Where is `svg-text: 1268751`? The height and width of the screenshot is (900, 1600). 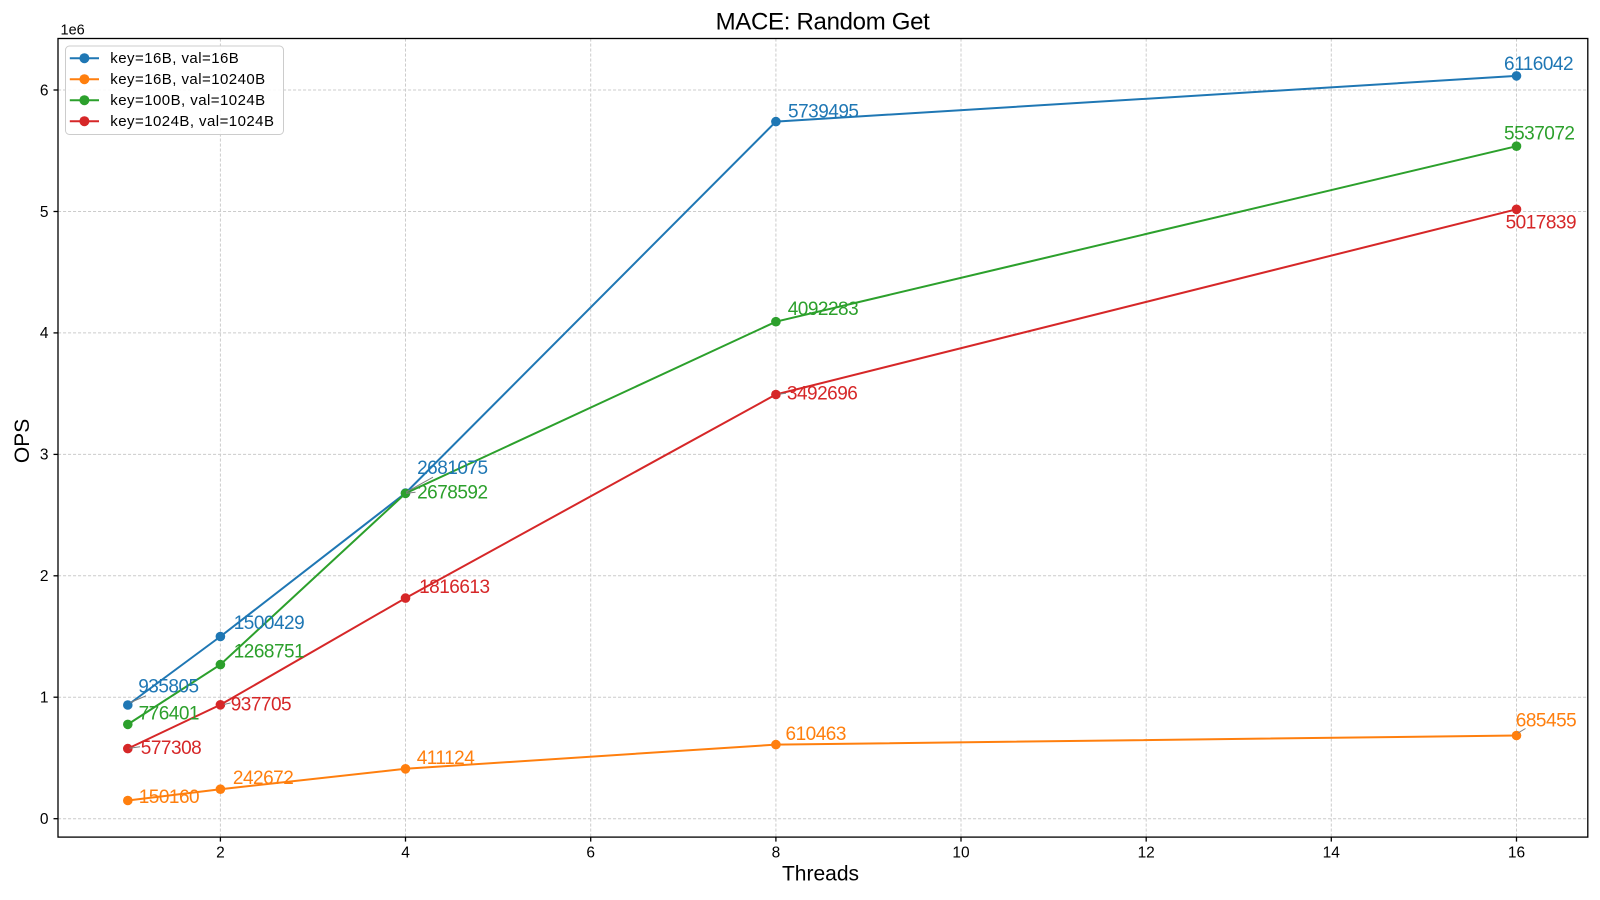 svg-text: 1268751 is located at coordinates (269, 651).